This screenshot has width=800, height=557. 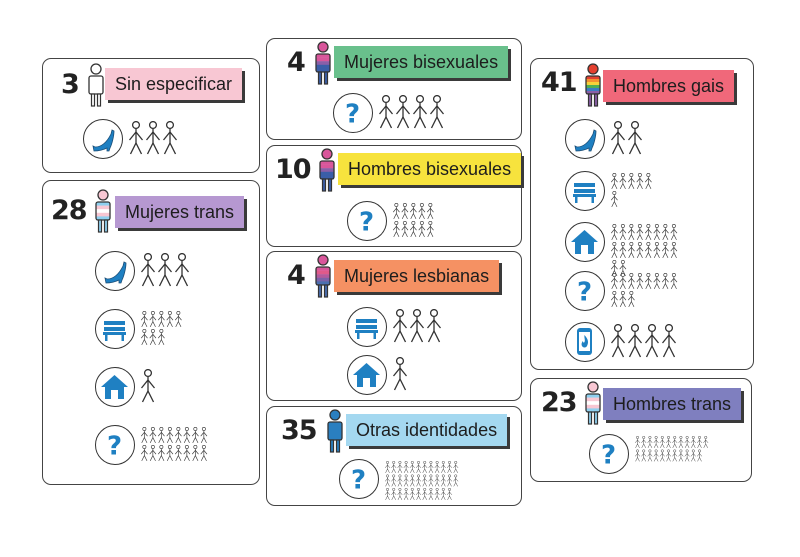 What do you see at coordinates (642, 84) in the screenshot?
I see `card-header: 41 Hombres gais` at bounding box center [642, 84].